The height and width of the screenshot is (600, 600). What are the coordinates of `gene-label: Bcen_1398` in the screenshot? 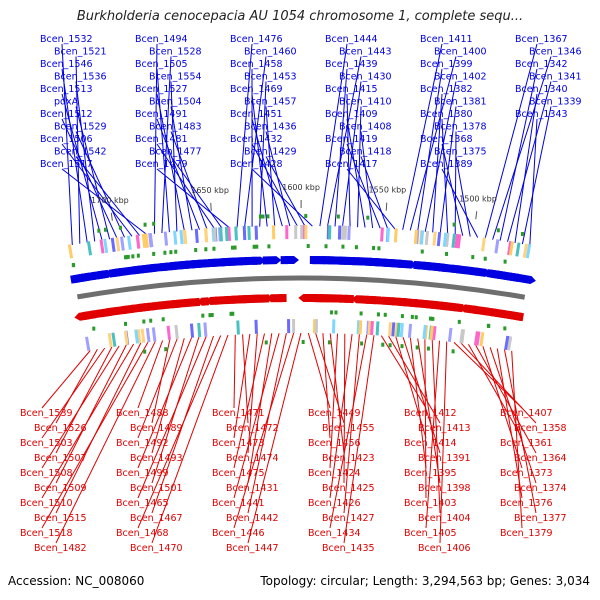 It's located at (444, 488).